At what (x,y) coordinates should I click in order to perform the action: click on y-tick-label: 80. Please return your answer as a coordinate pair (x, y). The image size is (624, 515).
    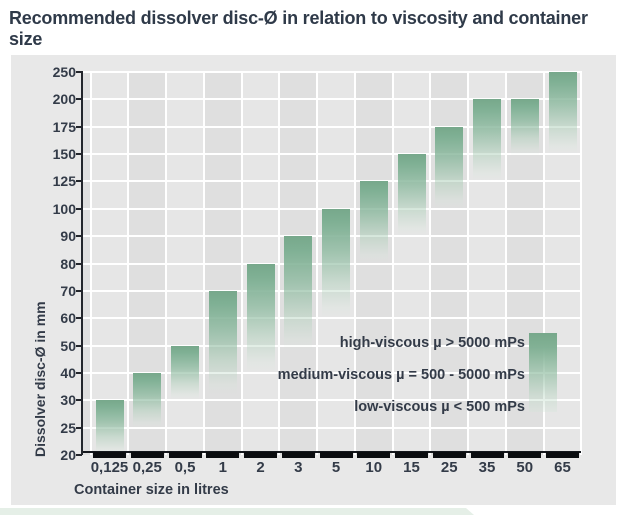
    Looking at the image, I should click on (68, 263).